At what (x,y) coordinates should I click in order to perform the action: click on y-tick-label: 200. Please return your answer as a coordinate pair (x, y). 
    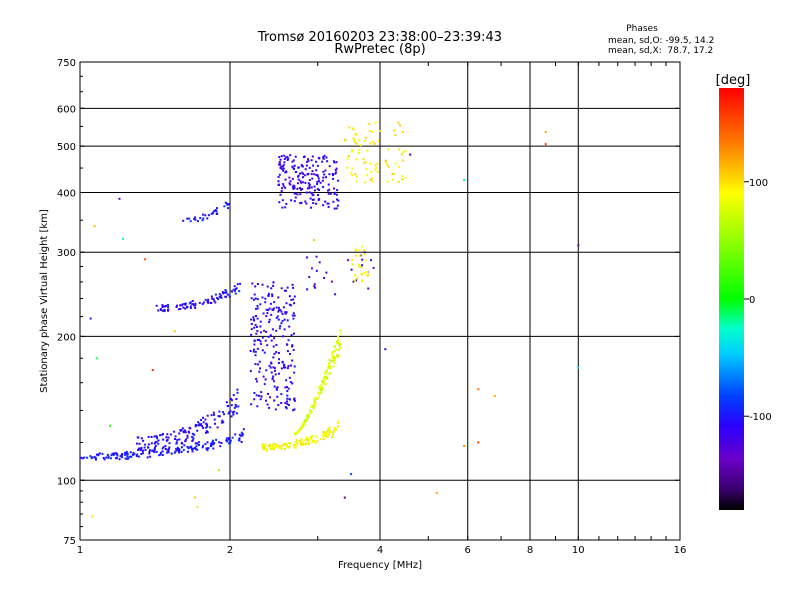
    Looking at the image, I should click on (66, 337).